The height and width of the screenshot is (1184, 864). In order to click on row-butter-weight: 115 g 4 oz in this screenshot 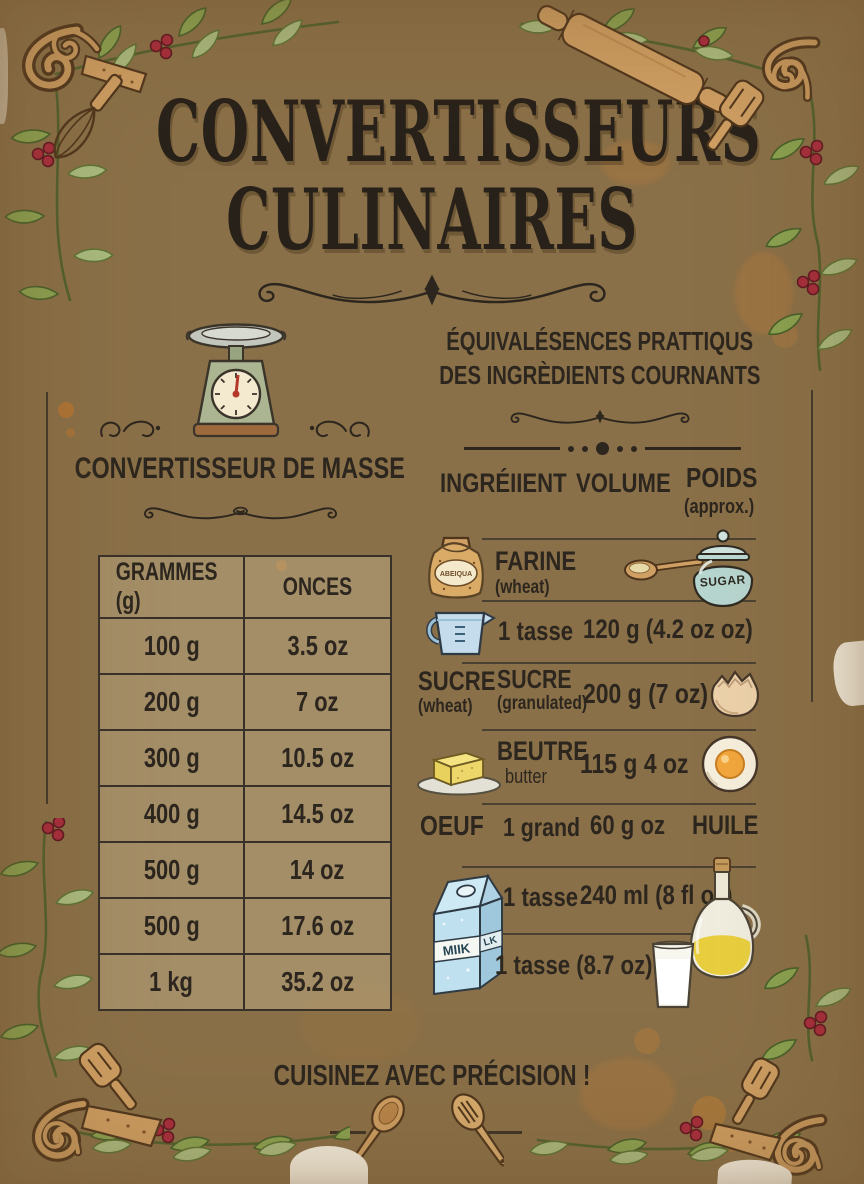, I will do `click(634, 763)`.